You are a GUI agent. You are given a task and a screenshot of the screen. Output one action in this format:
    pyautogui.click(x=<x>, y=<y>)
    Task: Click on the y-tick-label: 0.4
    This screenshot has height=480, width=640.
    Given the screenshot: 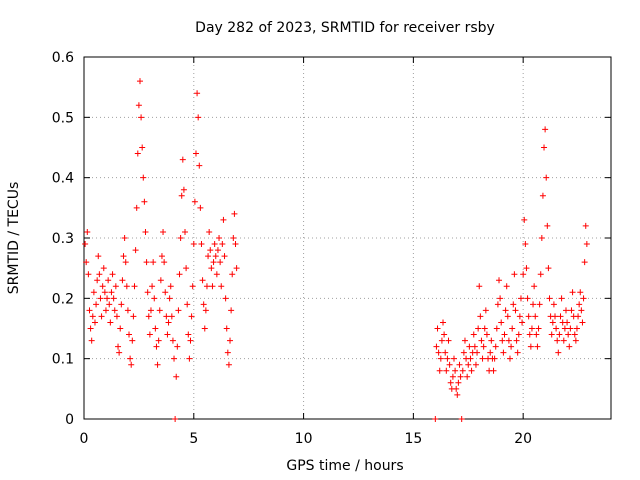 What is the action you would take?
    pyautogui.click(x=63, y=179)
    